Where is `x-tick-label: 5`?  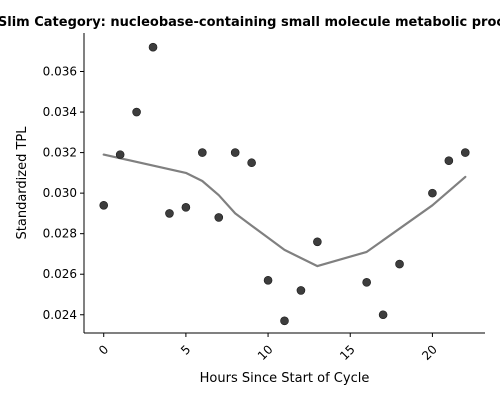 x-tick-label: 5 is located at coordinates (185, 349).